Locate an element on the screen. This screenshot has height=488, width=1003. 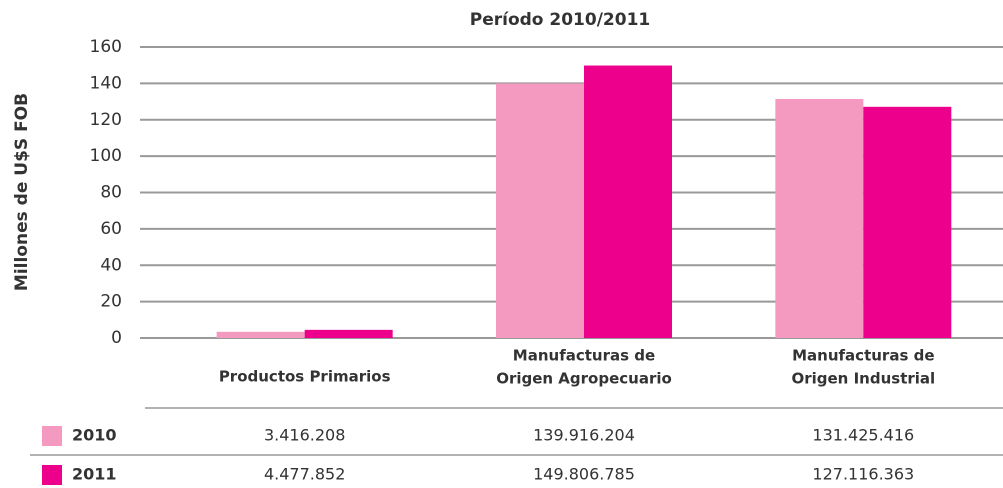
table-value: 127.116.363 is located at coordinates (863, 474).